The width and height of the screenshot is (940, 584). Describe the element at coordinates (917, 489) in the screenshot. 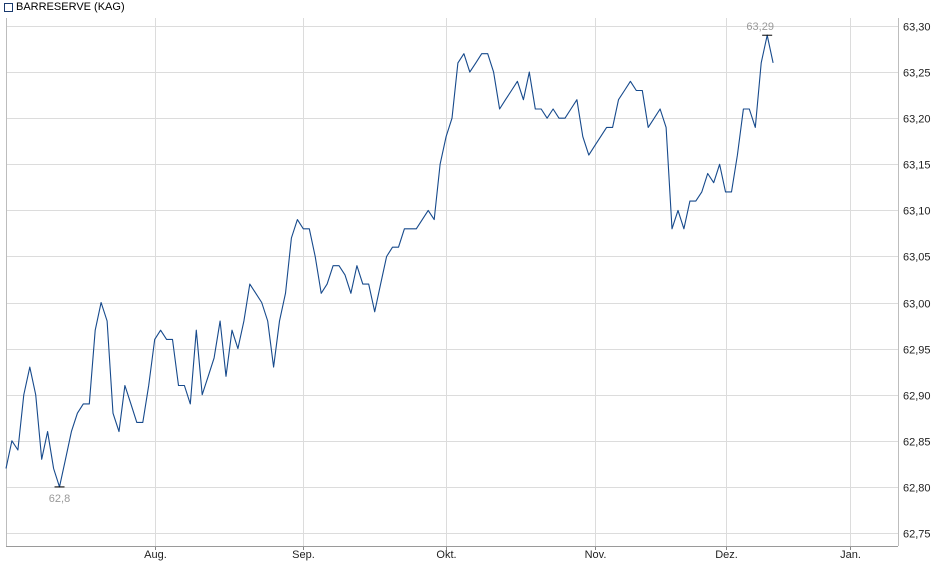

I see `y-tick-label: 62,80` at that location.